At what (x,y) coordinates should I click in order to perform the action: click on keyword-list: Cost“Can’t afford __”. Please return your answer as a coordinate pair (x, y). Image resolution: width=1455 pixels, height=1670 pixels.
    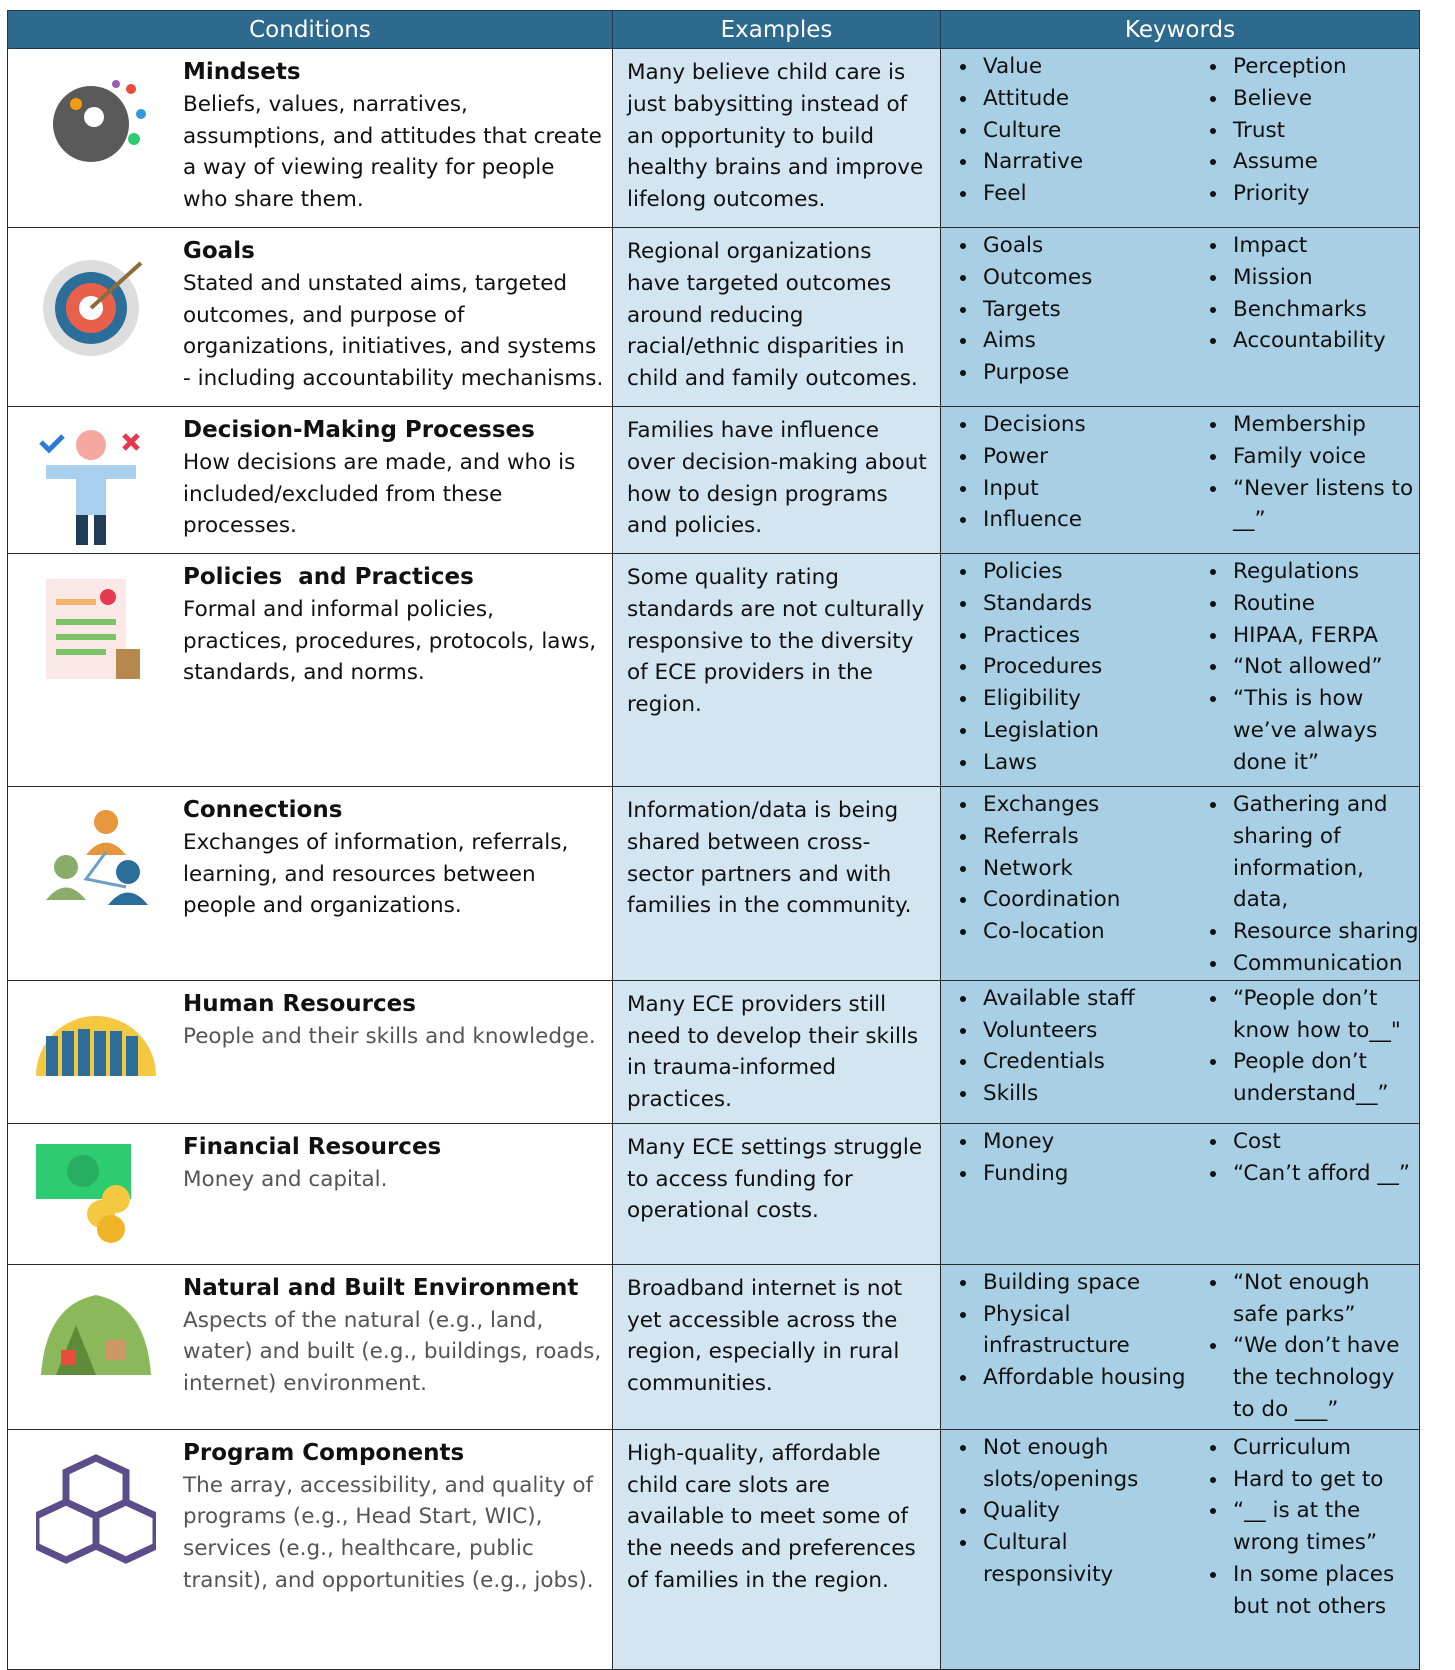
    Looking at the image, I should click on (1305, 1158).